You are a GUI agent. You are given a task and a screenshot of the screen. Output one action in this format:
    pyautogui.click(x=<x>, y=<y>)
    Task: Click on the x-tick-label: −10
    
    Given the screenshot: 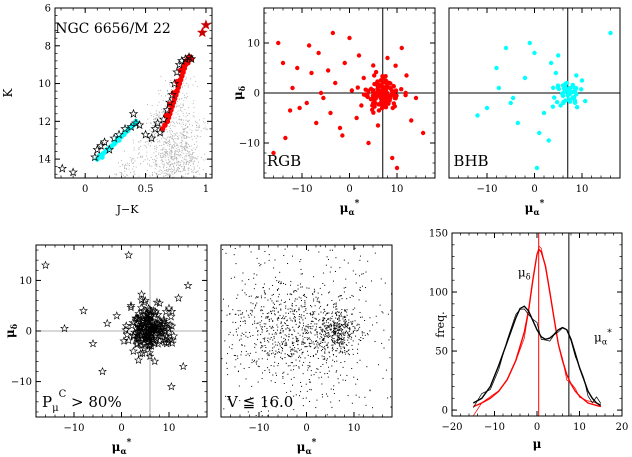 What is the action you would take?
    pyautogui.click(x=301, y=189)
    